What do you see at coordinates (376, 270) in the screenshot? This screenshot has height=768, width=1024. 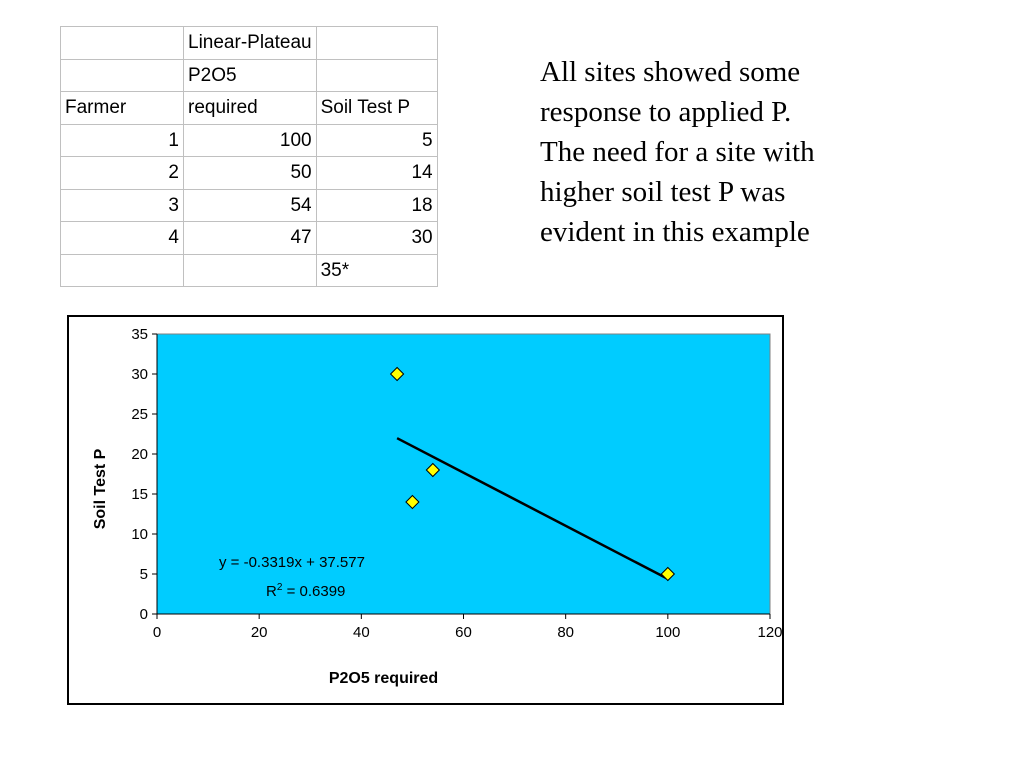 I see `table-cell: 35*` at bounding box center [376, 270].